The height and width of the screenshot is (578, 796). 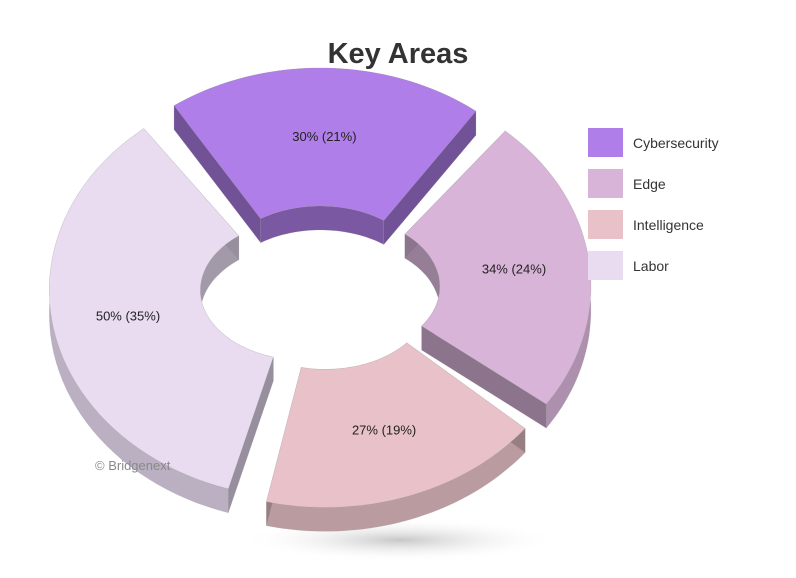 What do you see at coordinates (398, 54) in the screenshot?
I see `chart-title: Key Areas` at bounding box center [398, 54].